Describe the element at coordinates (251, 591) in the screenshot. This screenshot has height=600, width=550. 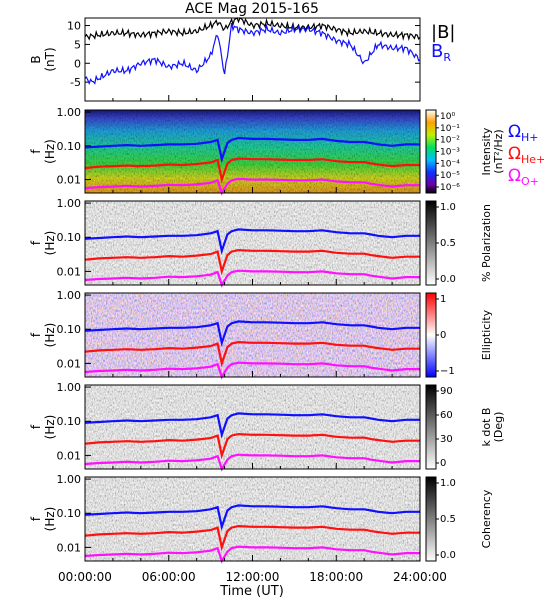
I see `x-axis-label: Time (UT)` at that location.